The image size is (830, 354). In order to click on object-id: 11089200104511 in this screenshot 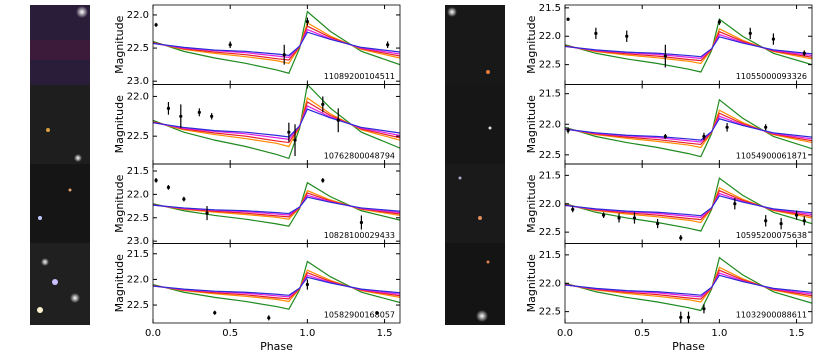, I will do `click(359, 76)`.